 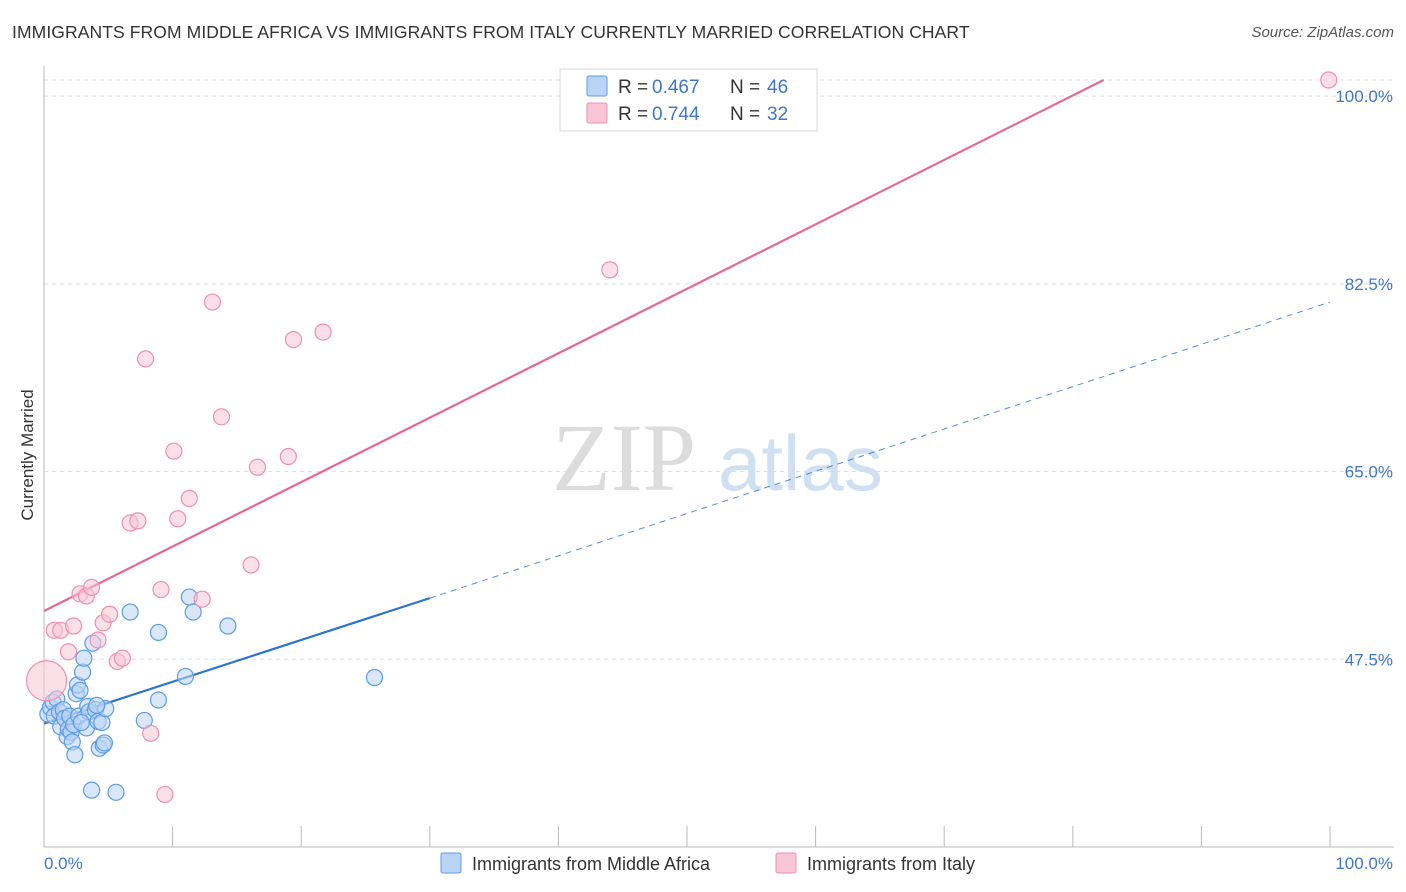 What do you see at coordinates (27, 454) in the screenshot?
I see `y-axis-label: Currently Married` at bounding box center [27, 454].